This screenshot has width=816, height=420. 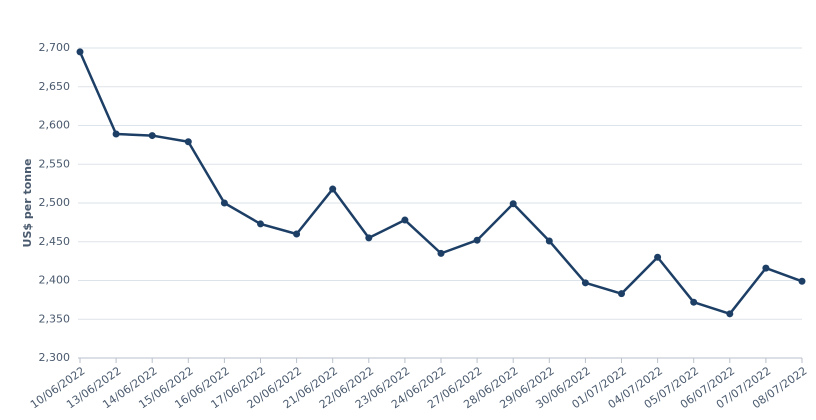 What do you see at coordinates (55, 357) in the screenshot?
I see `y-tick-label: 2,300` at bounding box center [55, 357].